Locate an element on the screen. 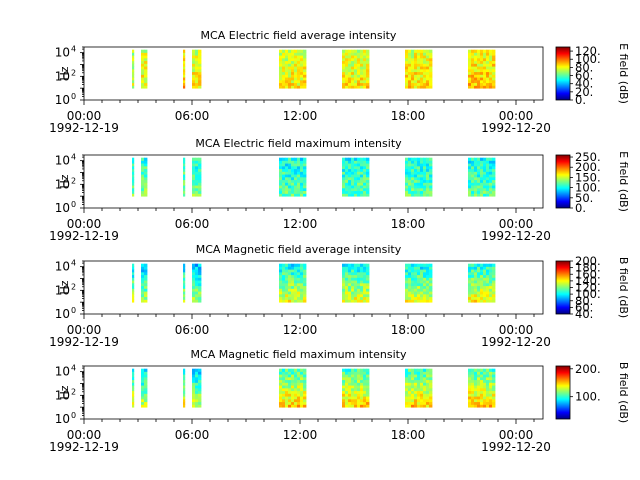 This screenshot has height=480, width=640. colorbar: 100. 200. B field (dB) is located at coordinates (592, 392).